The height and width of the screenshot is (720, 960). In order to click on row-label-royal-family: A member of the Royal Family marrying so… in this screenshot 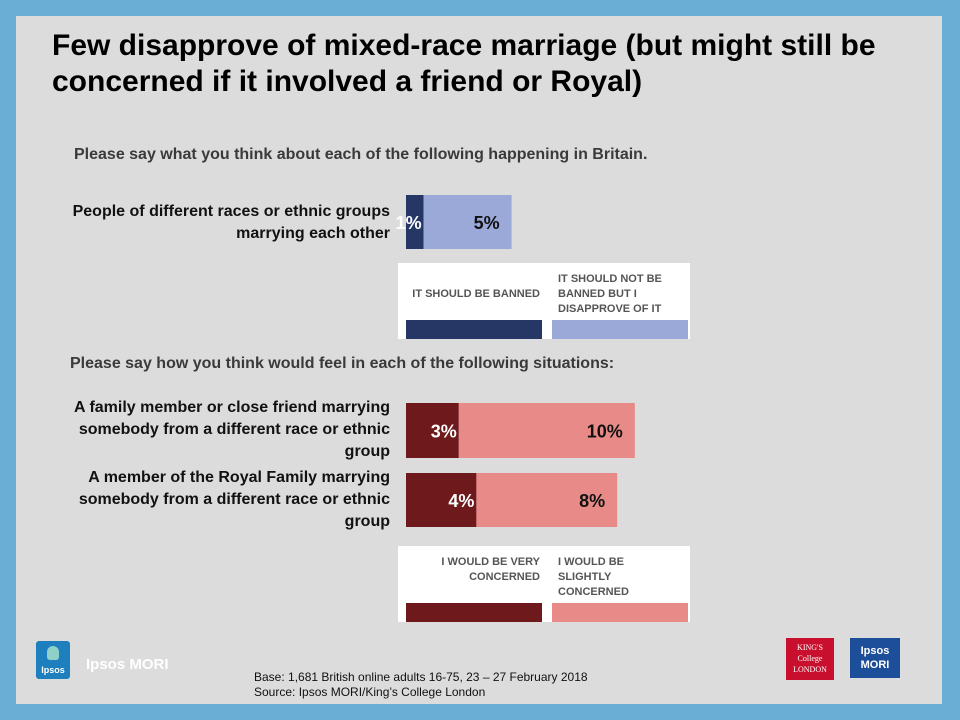, I will do `click(234, 499)`.